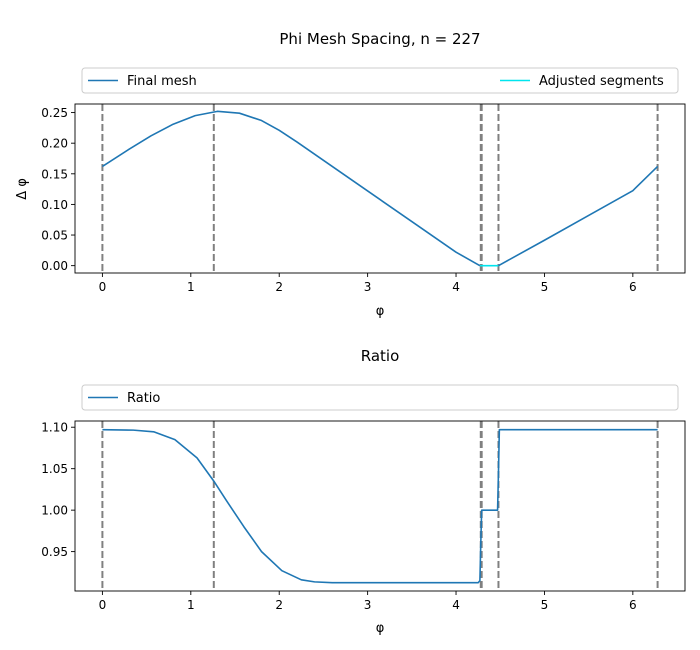  What do you see at coordinates (54, 266) in the screenshot?
I see `mesh-spacing-ytick-label: 0.00` at bounding box center [54, 266].